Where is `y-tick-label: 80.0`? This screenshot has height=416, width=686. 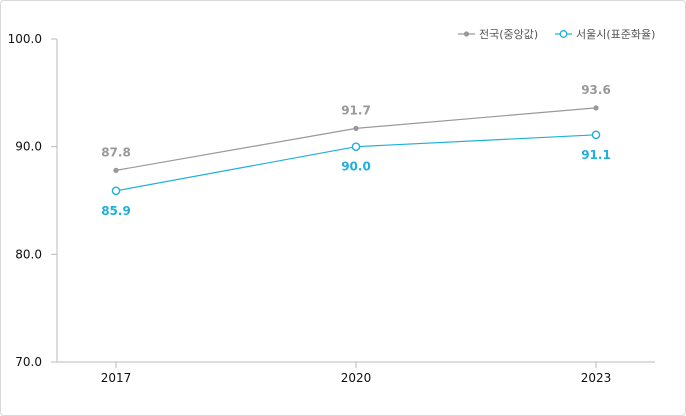
y-tick-label: 80.0 is located at coordinates (28, 254).